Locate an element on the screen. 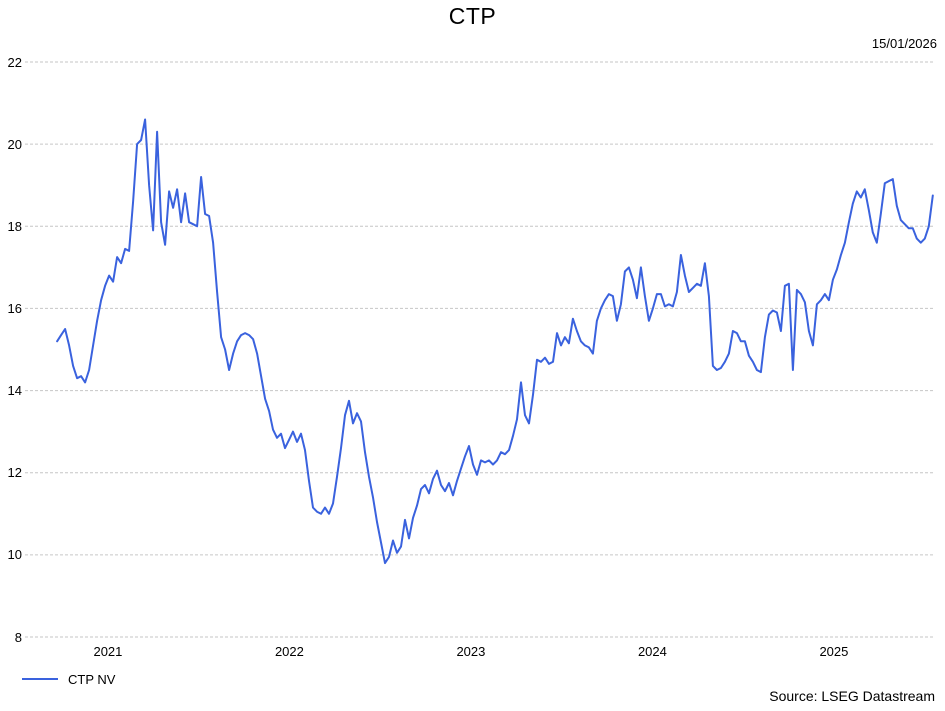 The image size is (945, 711). y-axis-tick-8: 8 is located at coordinates (18, 637).